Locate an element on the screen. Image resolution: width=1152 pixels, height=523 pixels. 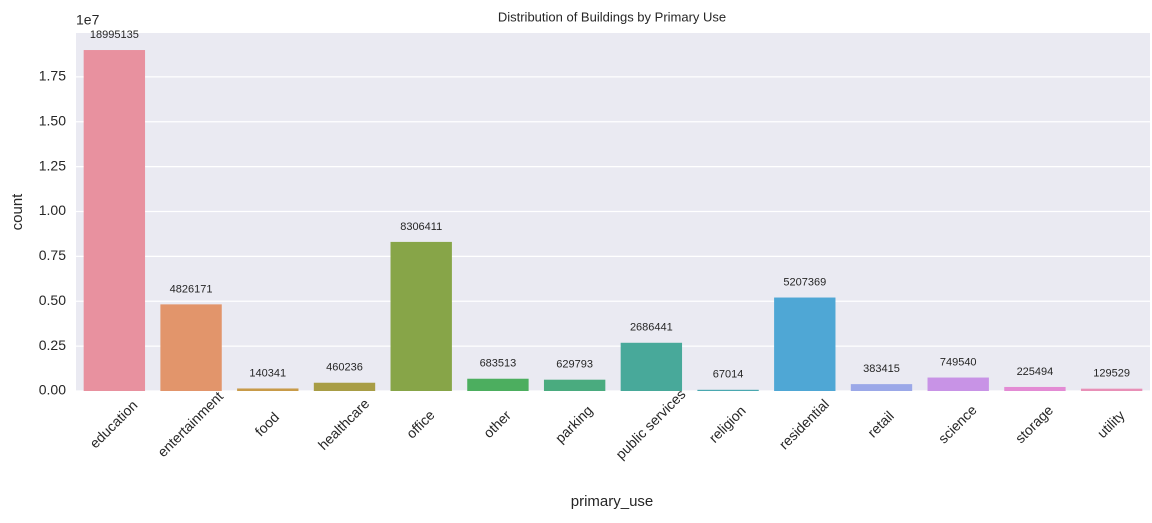
y-axis-label: count is located at coordinates (17, 212).